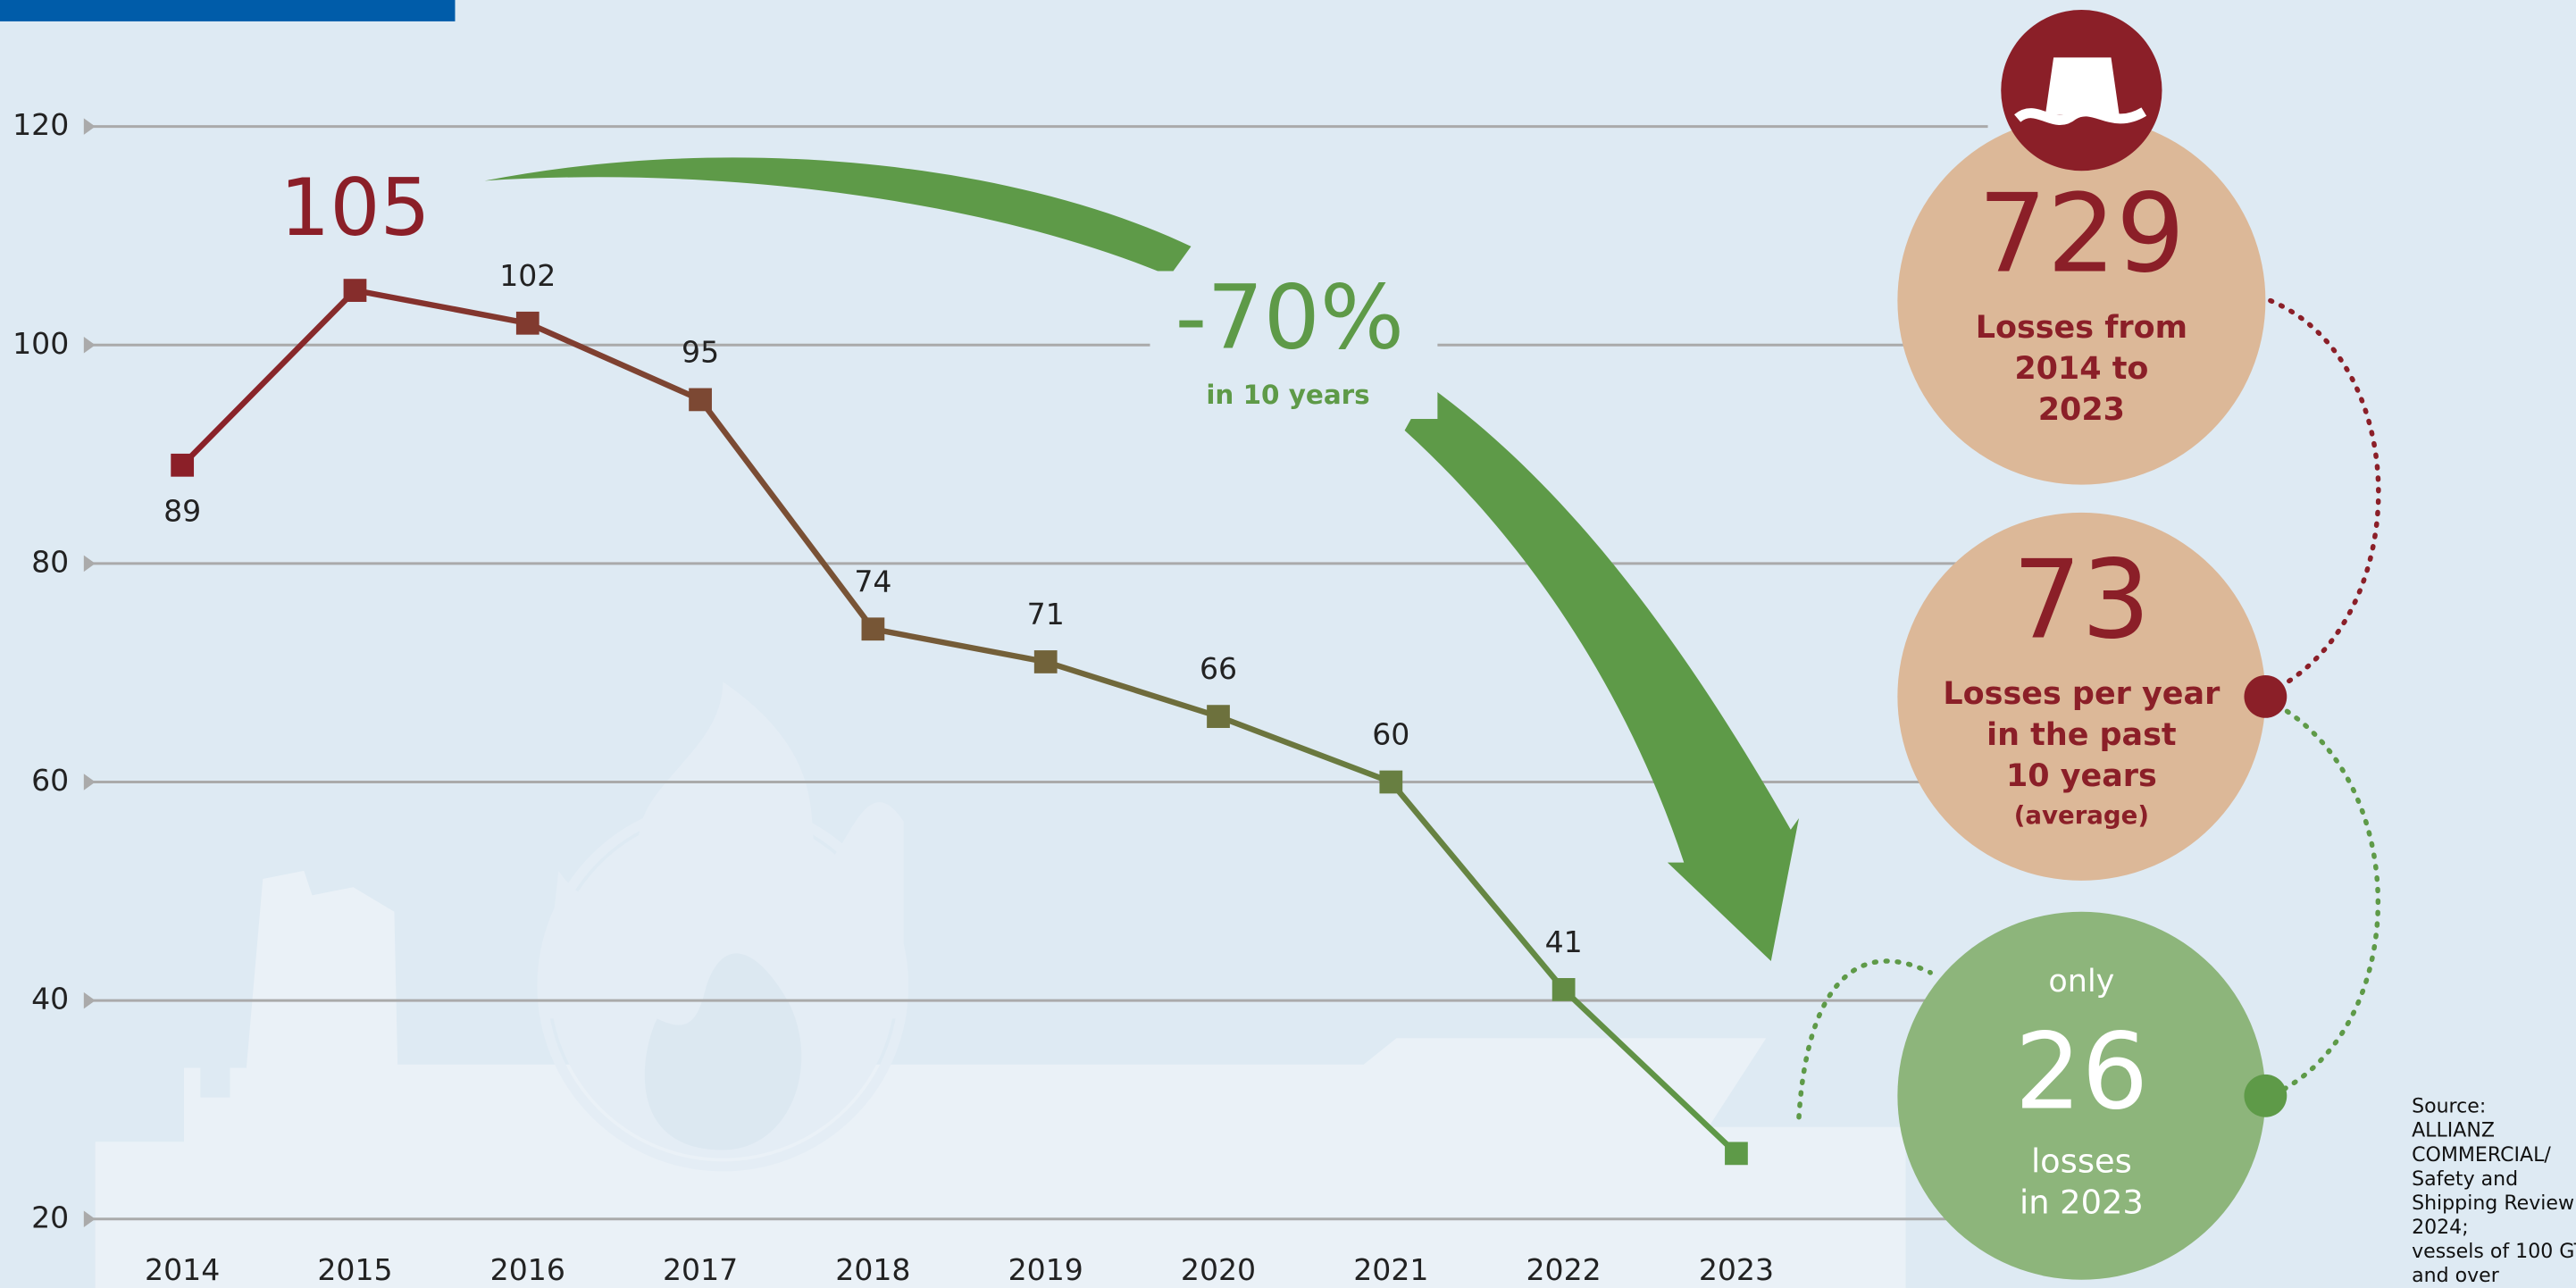 Image resolution: width=2576 pixels, height=1288 pixels. Describe the element at coordinates (838, 217) in the screenshot. I see `trend-arrow-top` at that location.